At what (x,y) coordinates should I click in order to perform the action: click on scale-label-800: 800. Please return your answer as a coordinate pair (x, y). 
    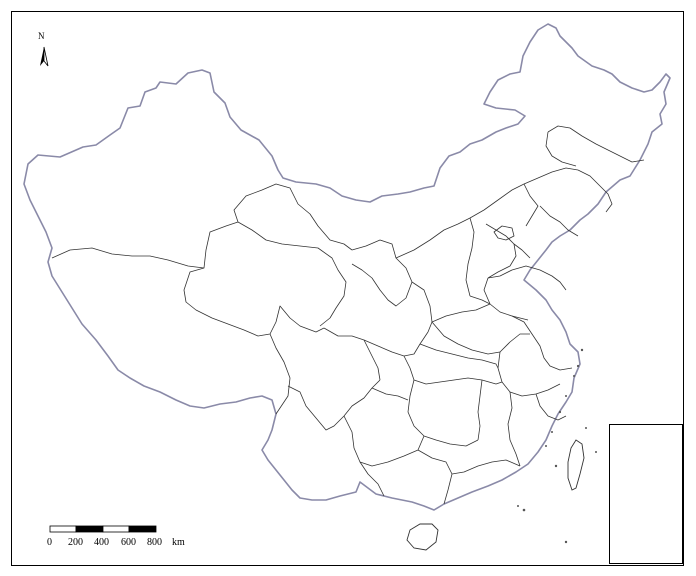
    Looking at the image, I should click on (154, 542).